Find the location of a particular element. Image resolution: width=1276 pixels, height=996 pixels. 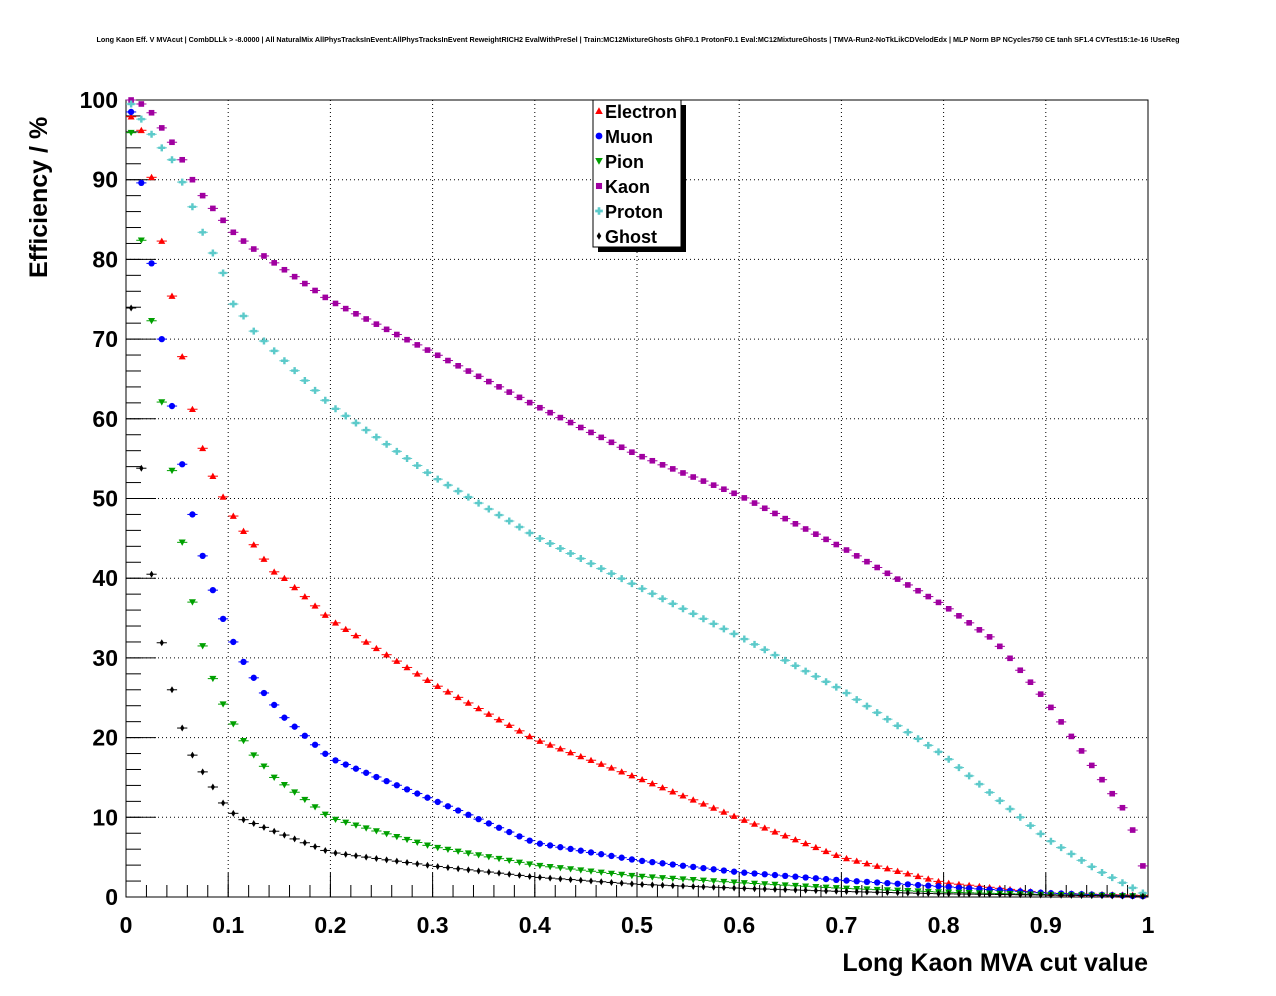

x-tick-label: 0 is located at coordinates (126, 925).